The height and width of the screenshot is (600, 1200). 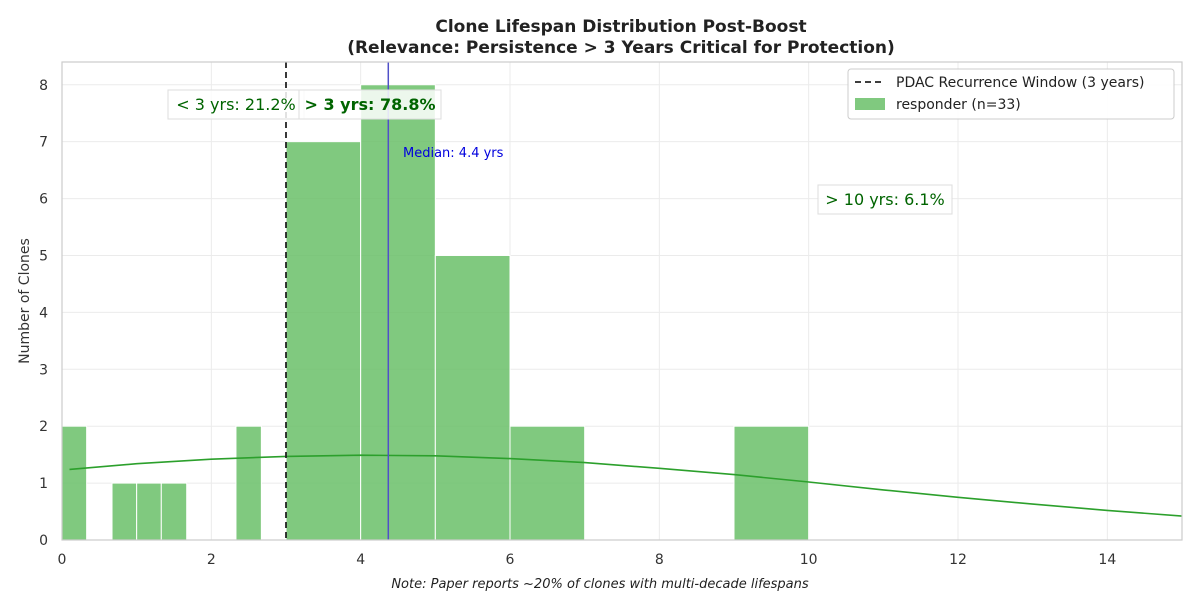 I want to click on annotation-above-10-text: > 10 yrs: 6.1%, so click(x=884, y=199).